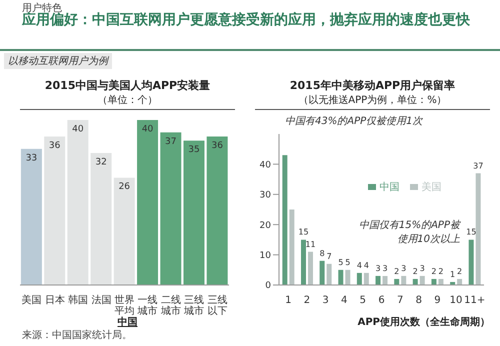 The width and height of the screenshot is (500, 346). I want to click on text: 用户特色, so click(42, 8).